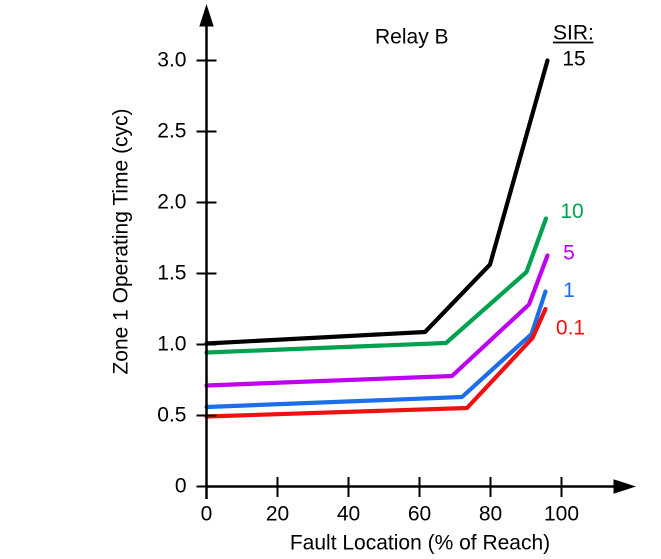  I want to click on svg-text: 80, so click(490, 514).